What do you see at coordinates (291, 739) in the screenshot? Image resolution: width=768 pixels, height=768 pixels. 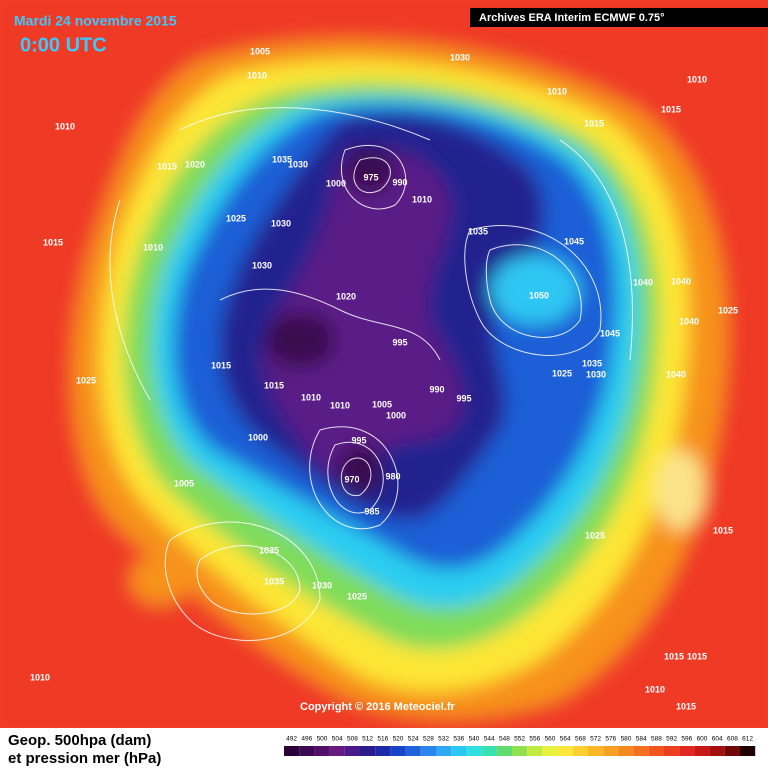 I see `colorbar-label: 492` at bounding box center [291, 739].